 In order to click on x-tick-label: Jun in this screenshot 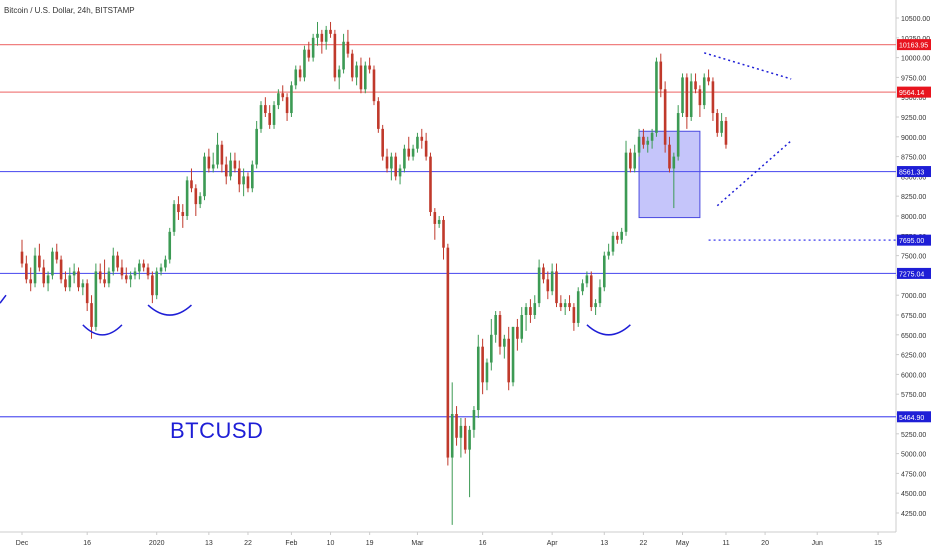, I will do `click(817, 543)`.